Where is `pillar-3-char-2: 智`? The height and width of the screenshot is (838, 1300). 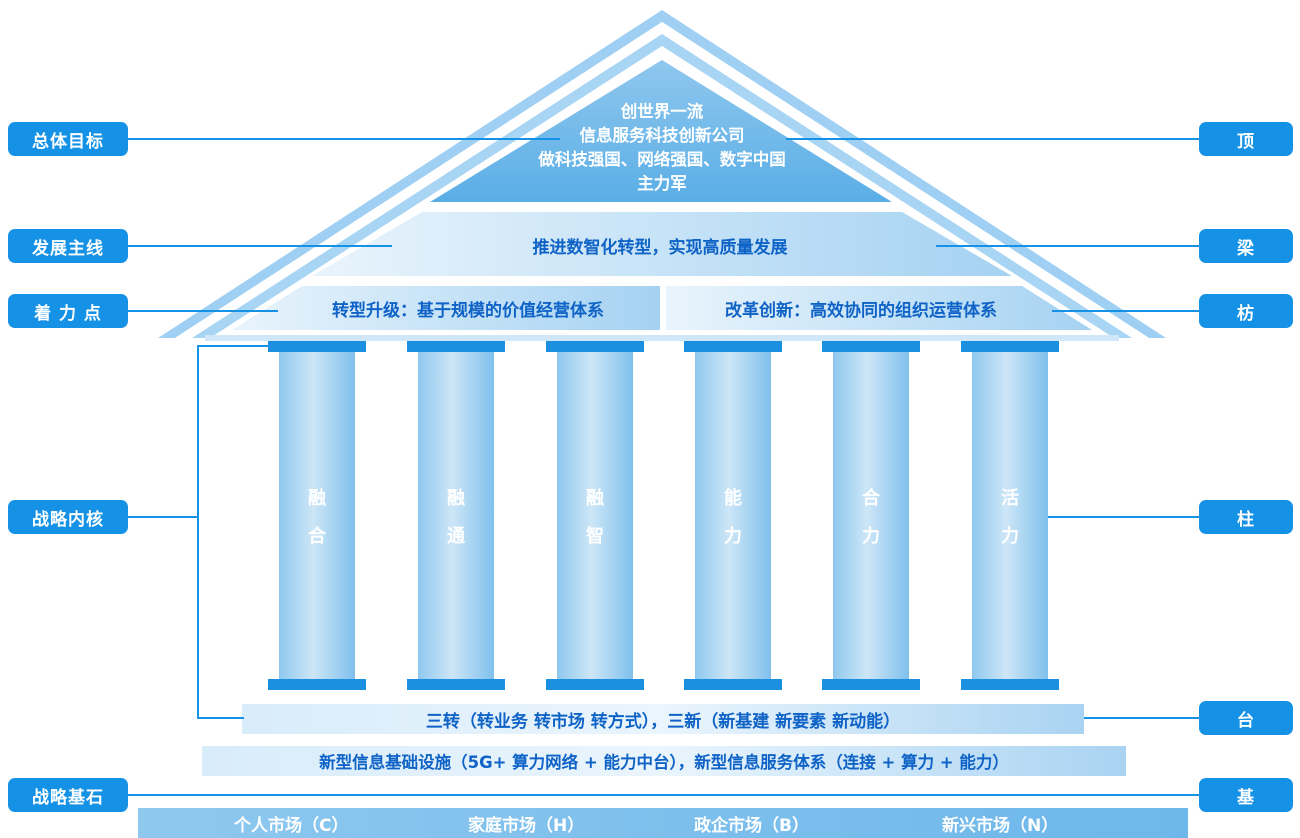 pillar-3-char-2: 智 is located at coordinates (595, 536).